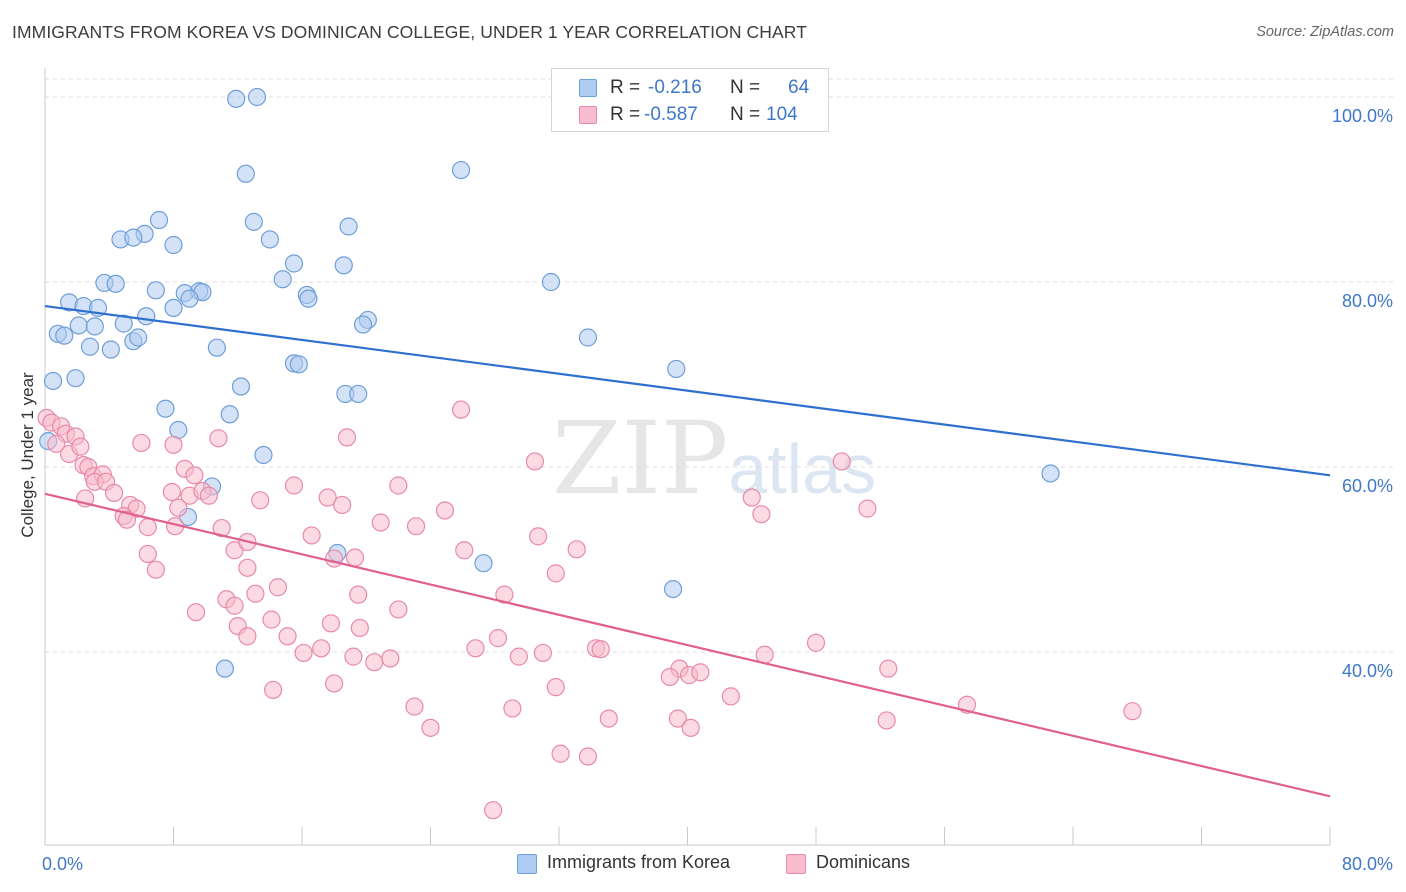  What do you see at coordinates (588, 115) in the screenshot?
I see `dominican-swatch` at bounding box center [588, 115].